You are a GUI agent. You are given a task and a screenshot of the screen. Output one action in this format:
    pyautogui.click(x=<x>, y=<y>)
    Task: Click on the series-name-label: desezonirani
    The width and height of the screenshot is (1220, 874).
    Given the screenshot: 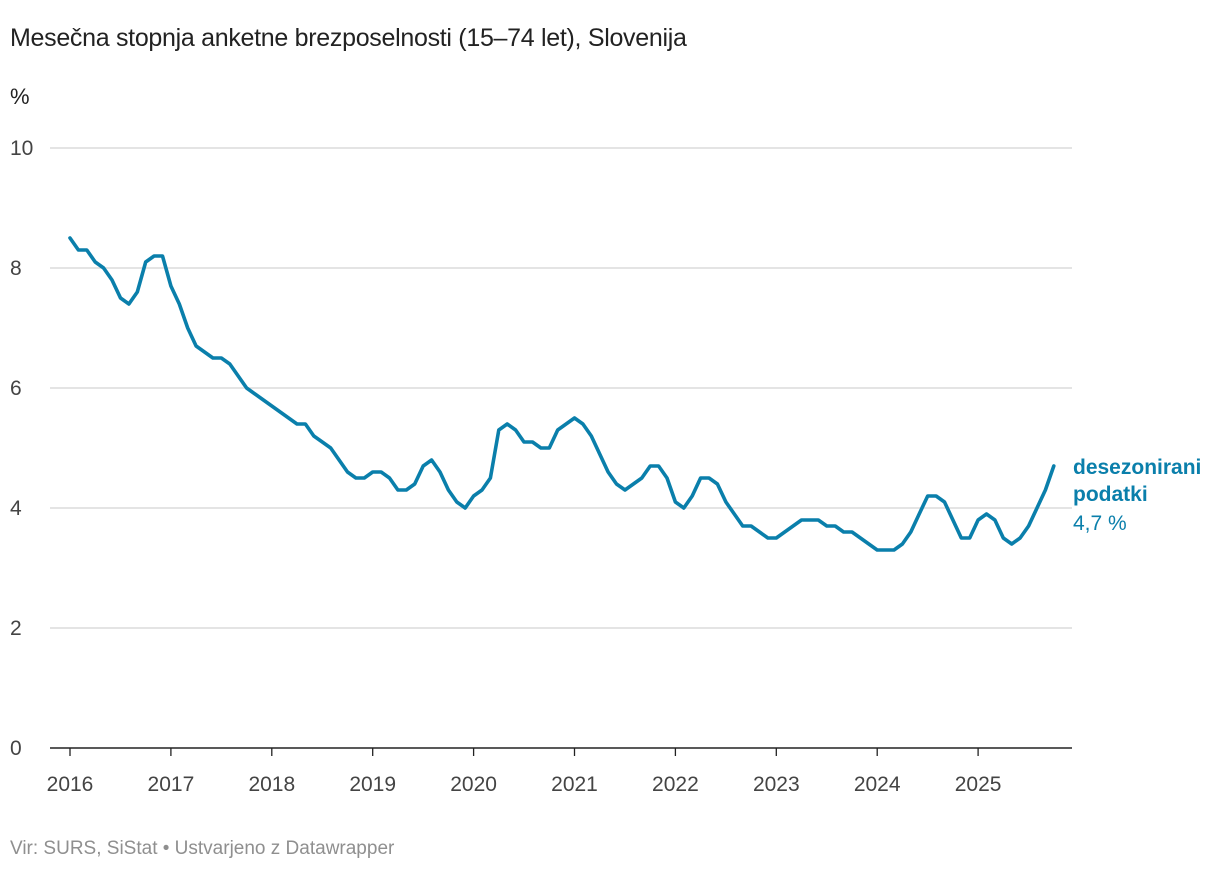 What is the action you would take?
    pyautogui.click(x=1137, y=467)
    